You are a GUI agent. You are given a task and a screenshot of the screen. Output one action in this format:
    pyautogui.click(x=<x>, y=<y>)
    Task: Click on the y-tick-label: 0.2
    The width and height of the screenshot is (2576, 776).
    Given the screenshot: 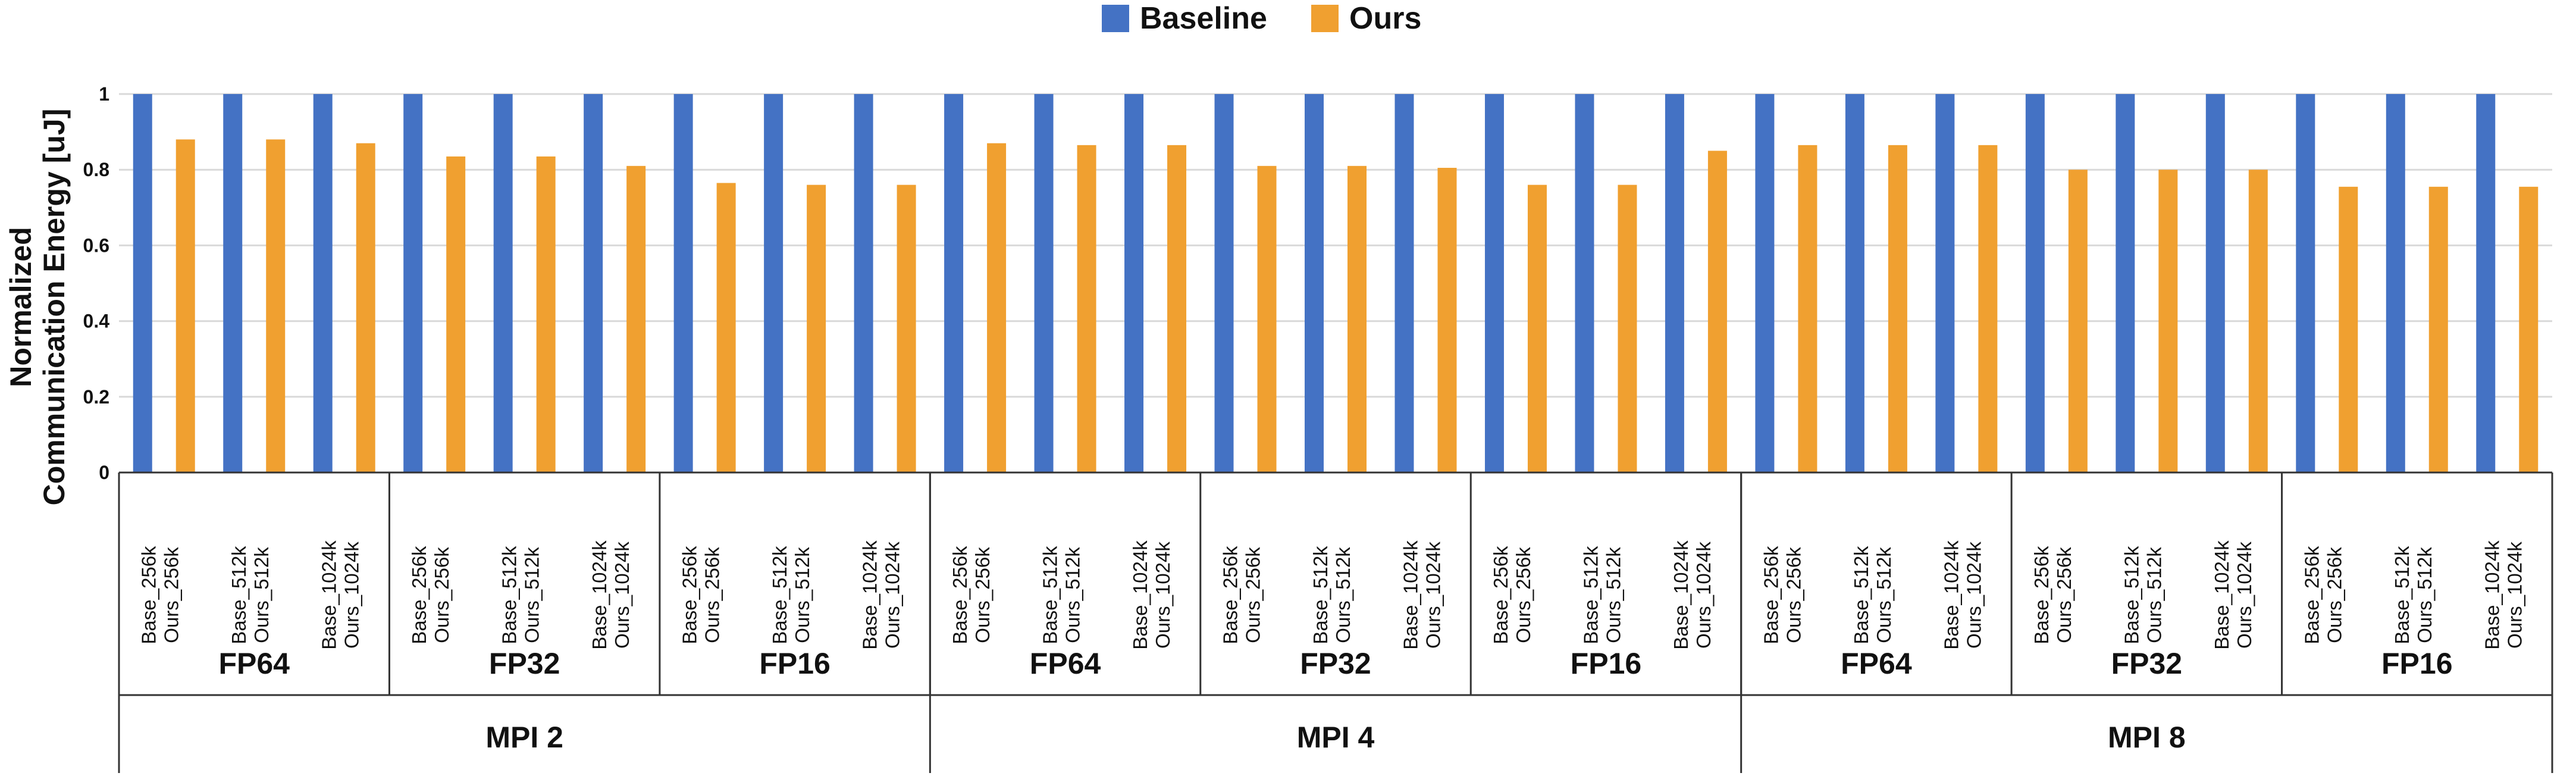 What is the action you would take?
    pyautogui.click(x=96, y=397)
    